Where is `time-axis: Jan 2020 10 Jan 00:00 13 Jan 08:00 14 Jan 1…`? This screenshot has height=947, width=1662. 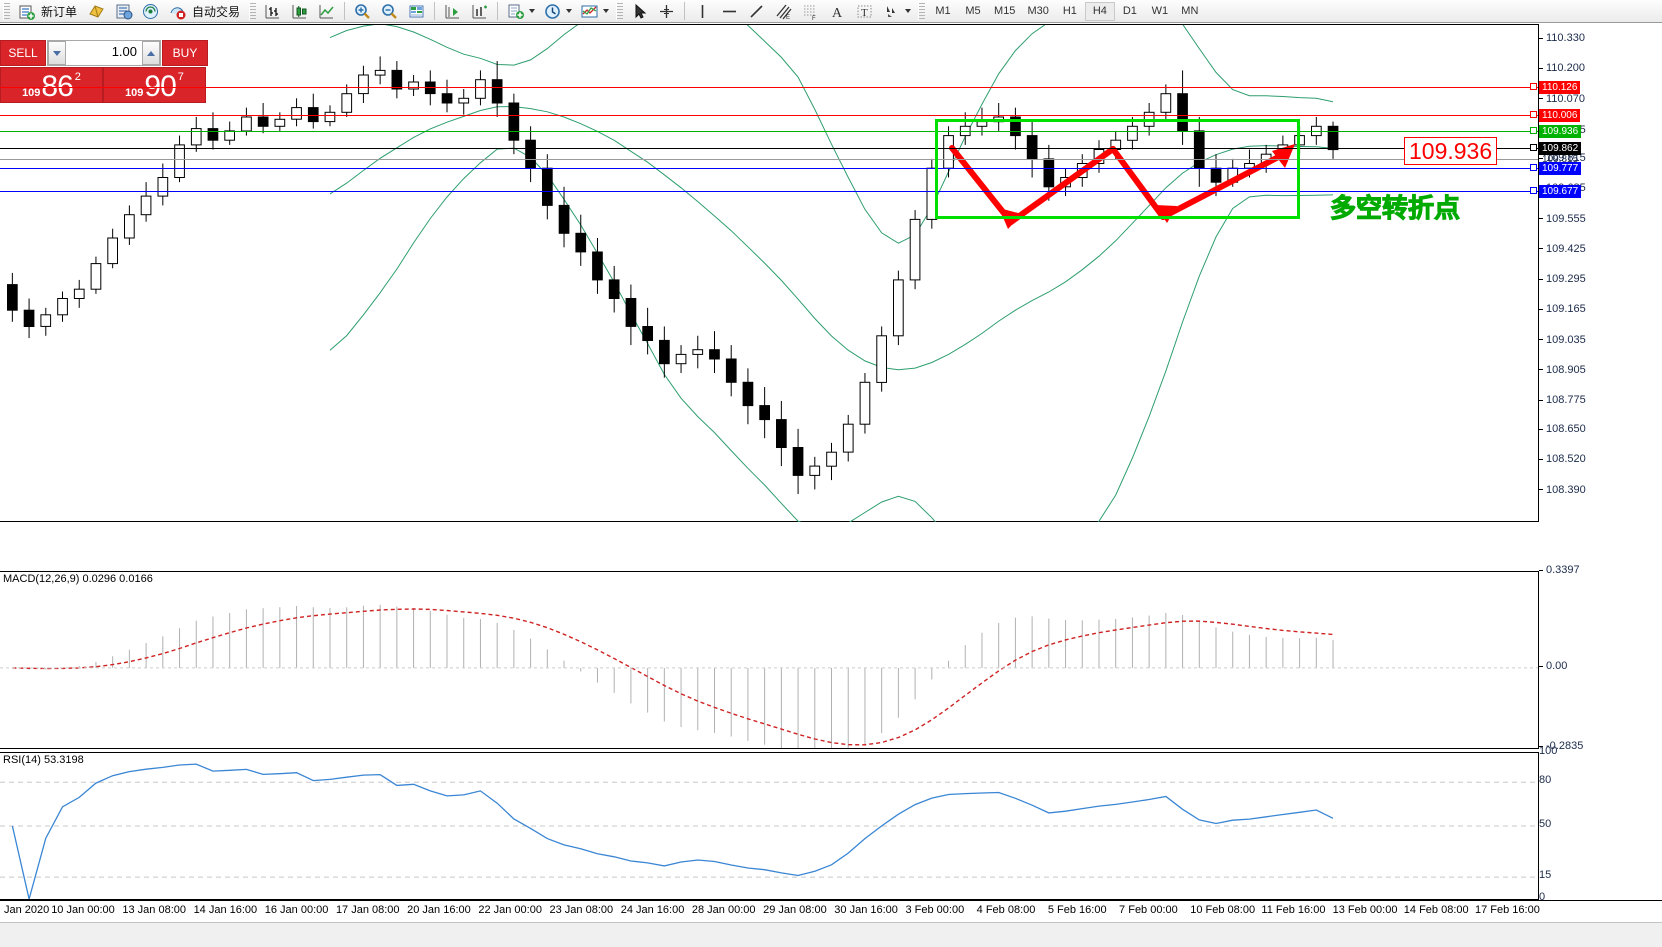
time-axis: Jan 2020 10 Jan 00:00 13 Jan 08:00 14 Jan 1… is located at coordinates (831, 911).